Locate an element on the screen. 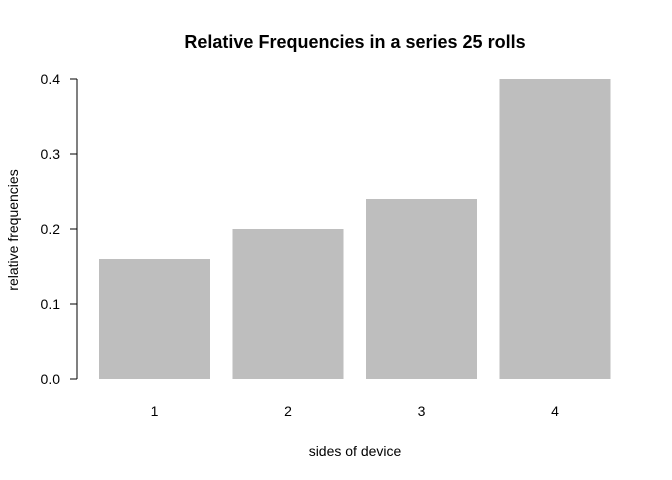  x-tick-label: 4 is located at coordinates (555, 411).